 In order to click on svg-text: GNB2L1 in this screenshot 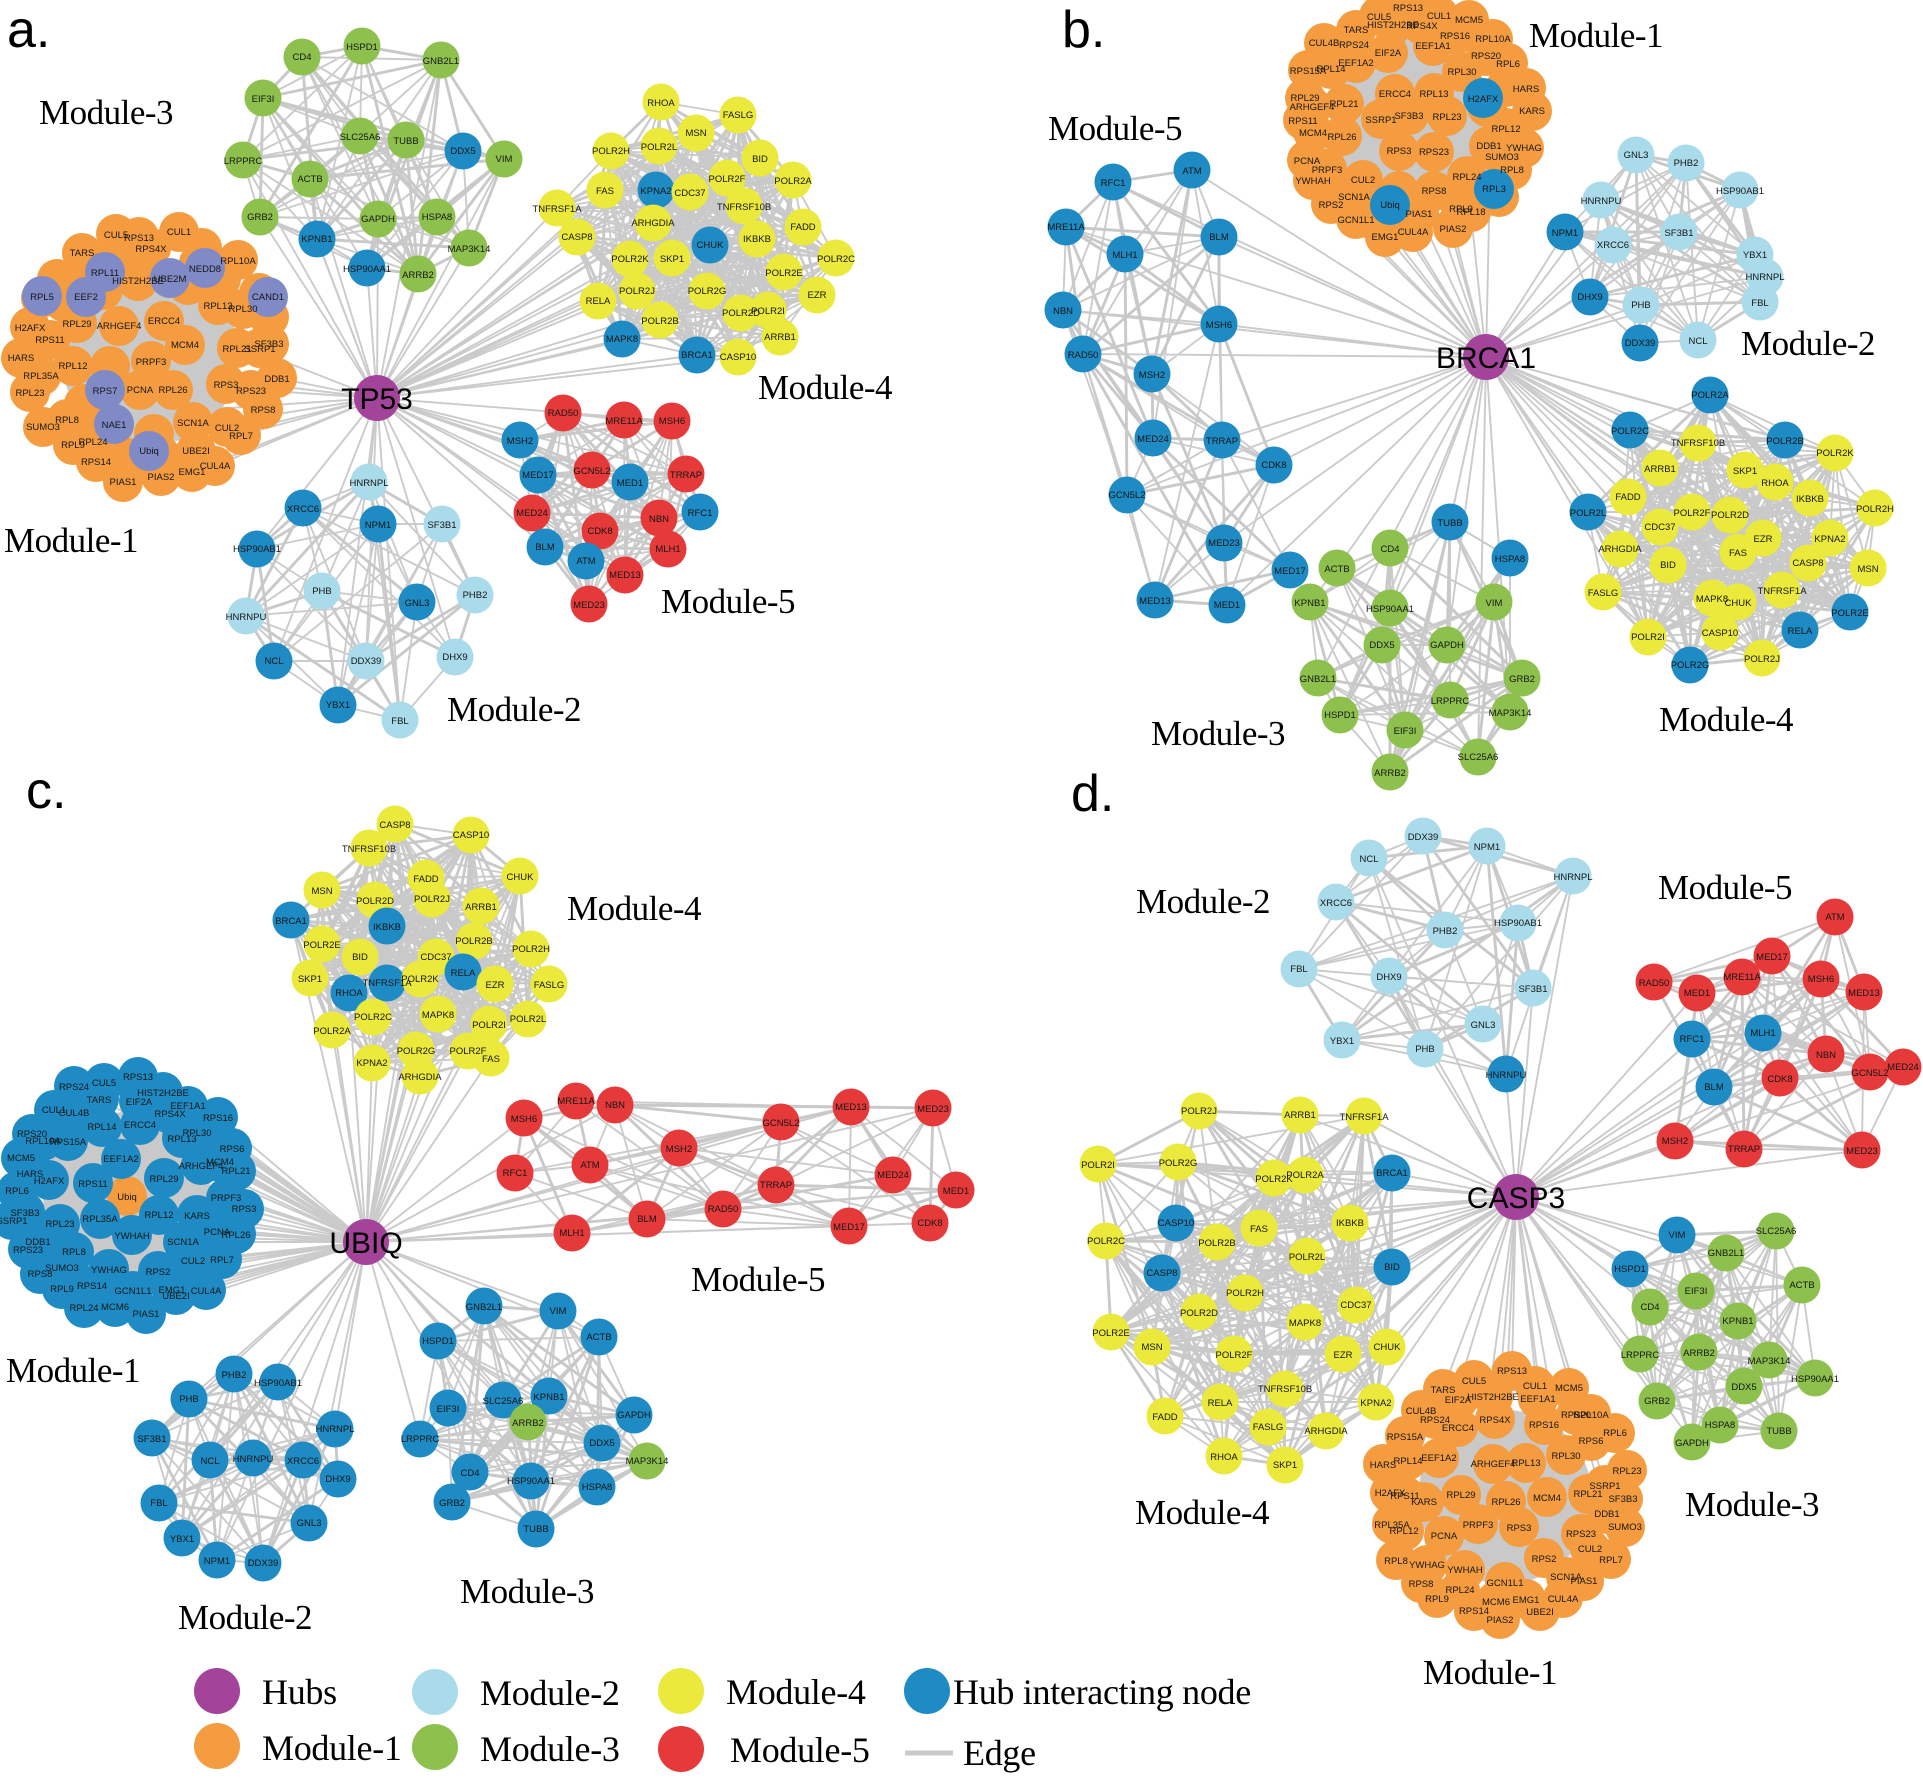, I will do `click(484, 1307)`.